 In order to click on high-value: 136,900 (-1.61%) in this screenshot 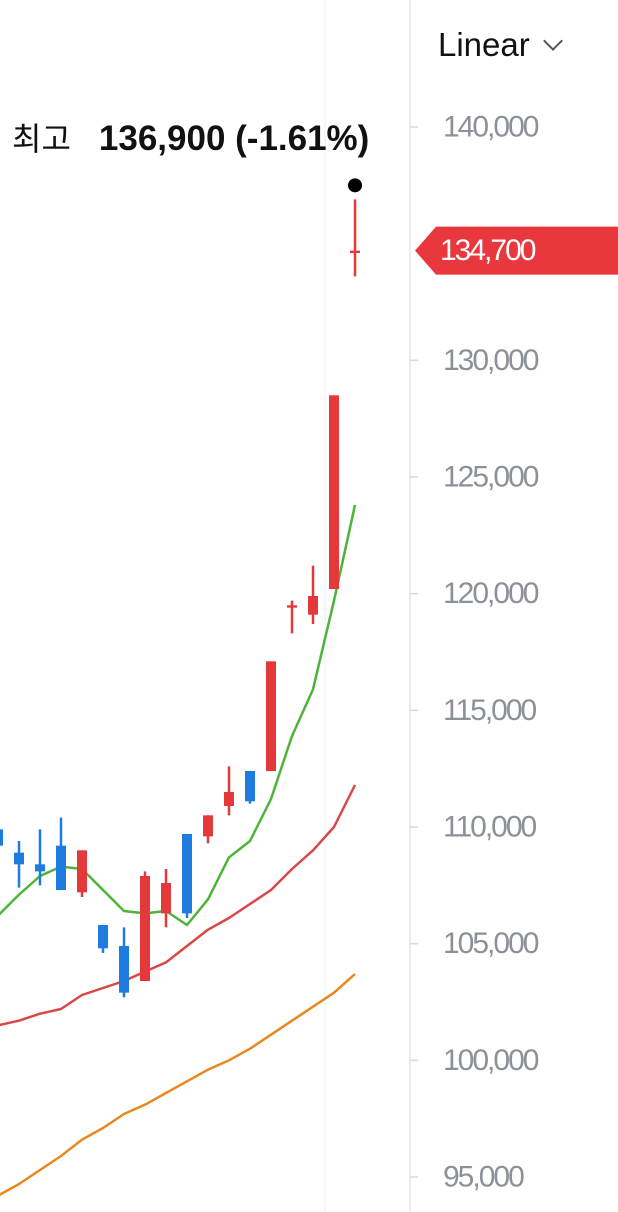, I will do `click(234, 138)`.